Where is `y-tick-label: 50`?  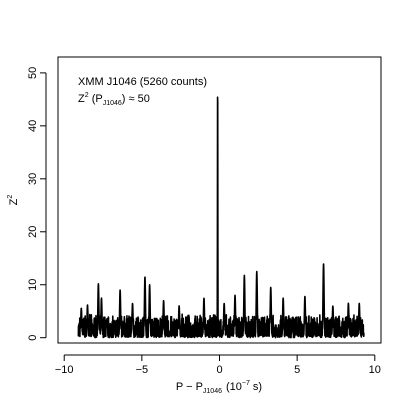 y-tick-label: 50 is located at coordinates (33, 73).